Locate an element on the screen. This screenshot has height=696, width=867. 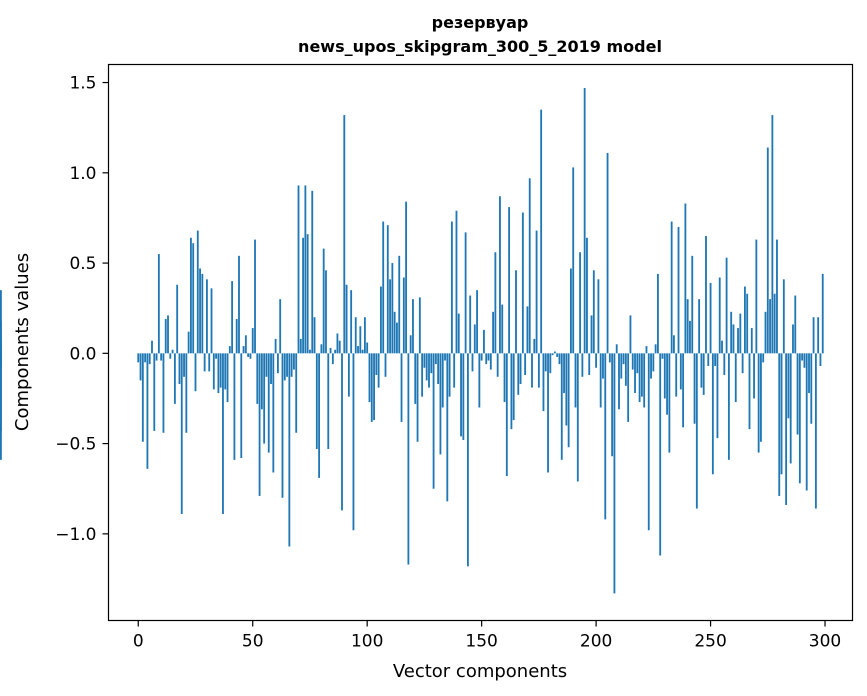
x-axis-label: Vector components is located at coordinates (480, 671).